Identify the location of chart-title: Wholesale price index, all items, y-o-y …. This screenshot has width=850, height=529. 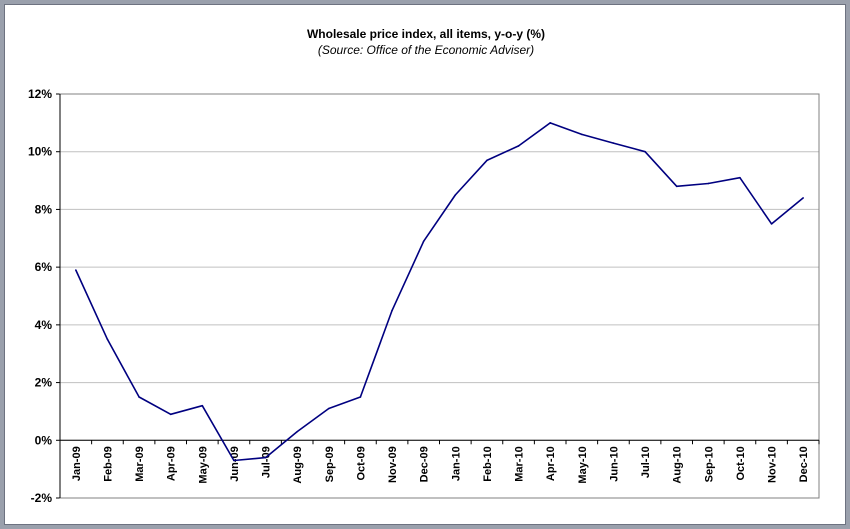
(426, 34).